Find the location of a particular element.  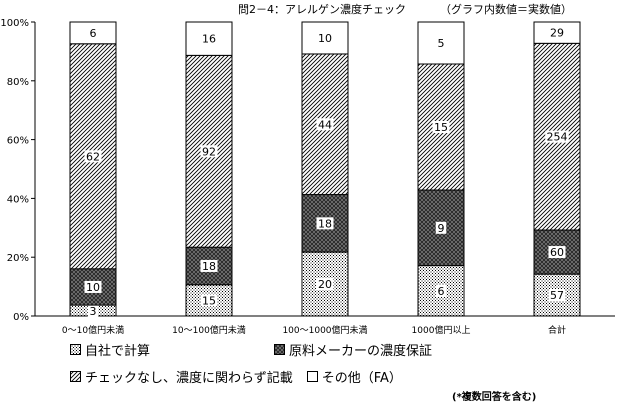

data-label: 62 is located at coordinates (93, 156).